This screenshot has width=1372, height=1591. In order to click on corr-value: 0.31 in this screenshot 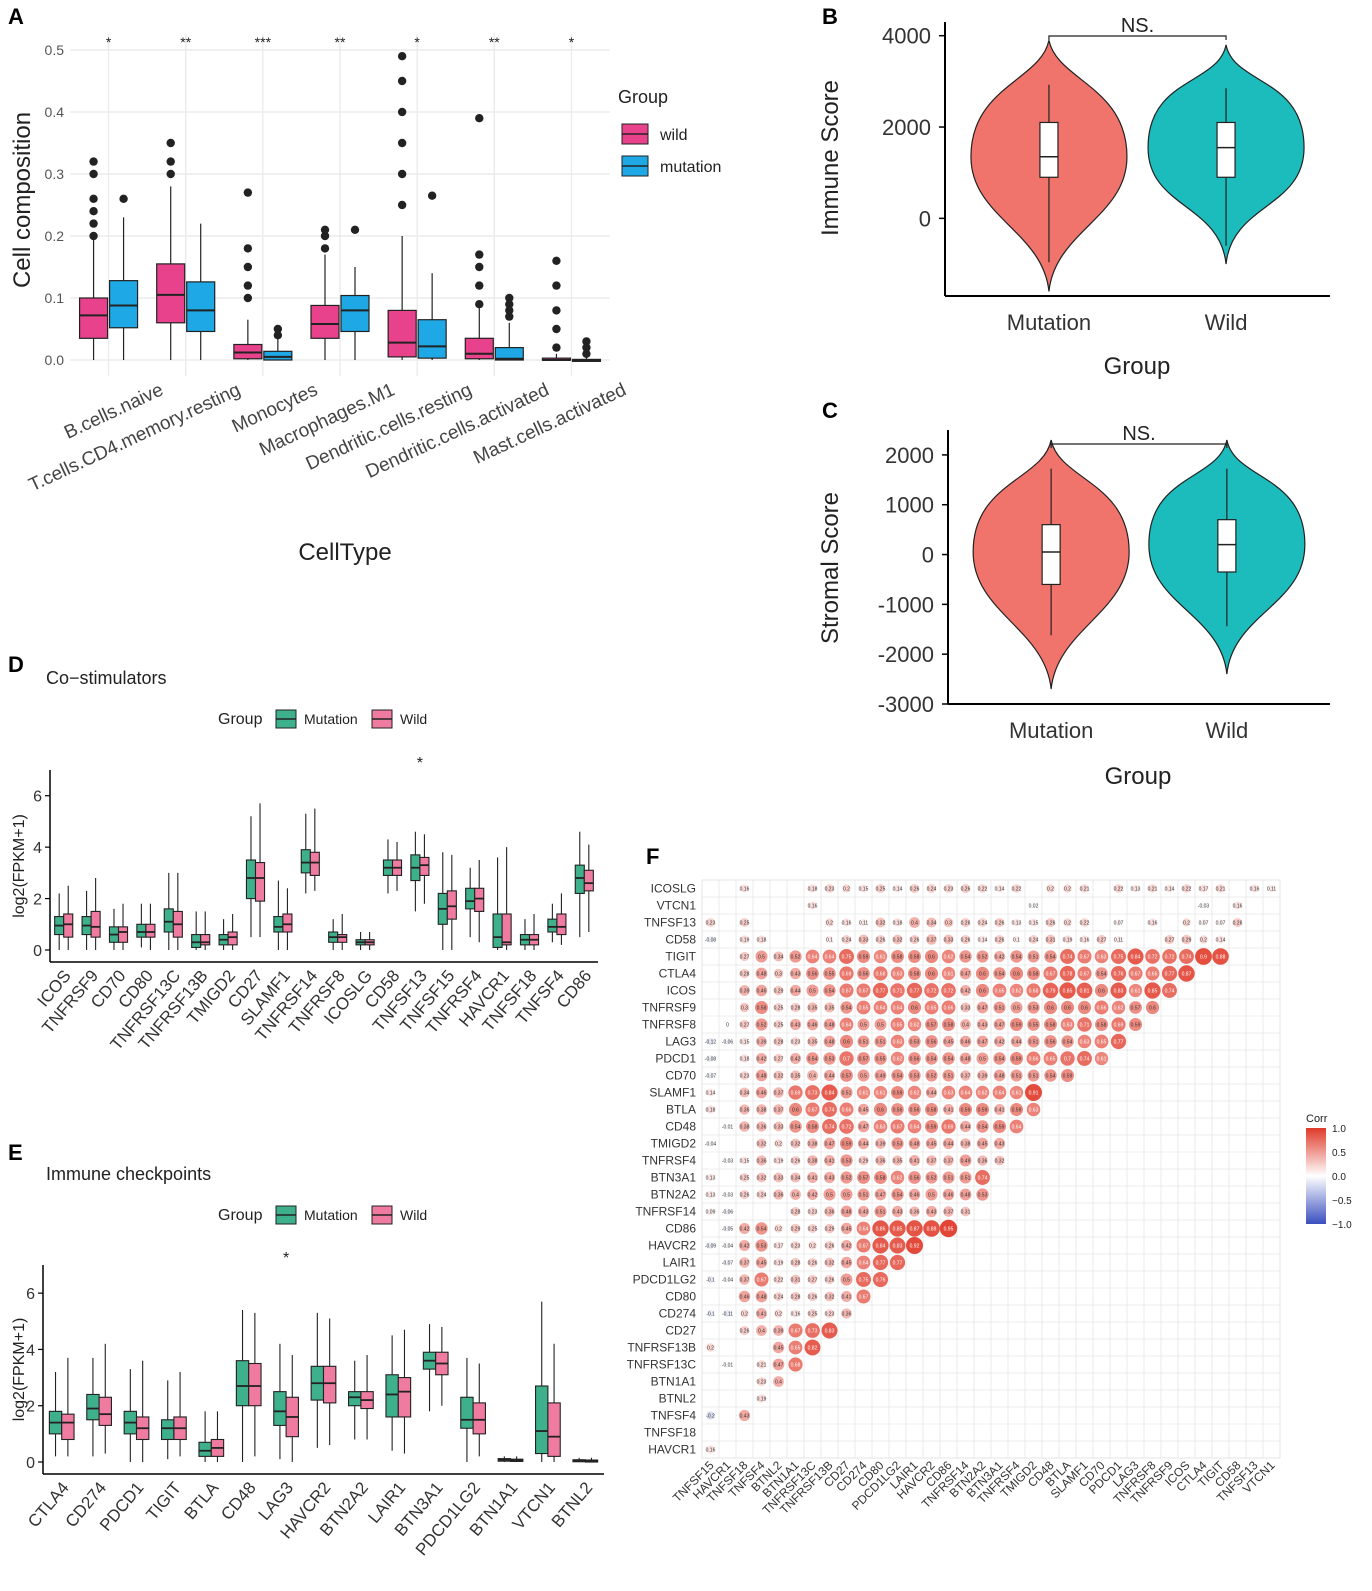, I will do `click(1051, 941)`.